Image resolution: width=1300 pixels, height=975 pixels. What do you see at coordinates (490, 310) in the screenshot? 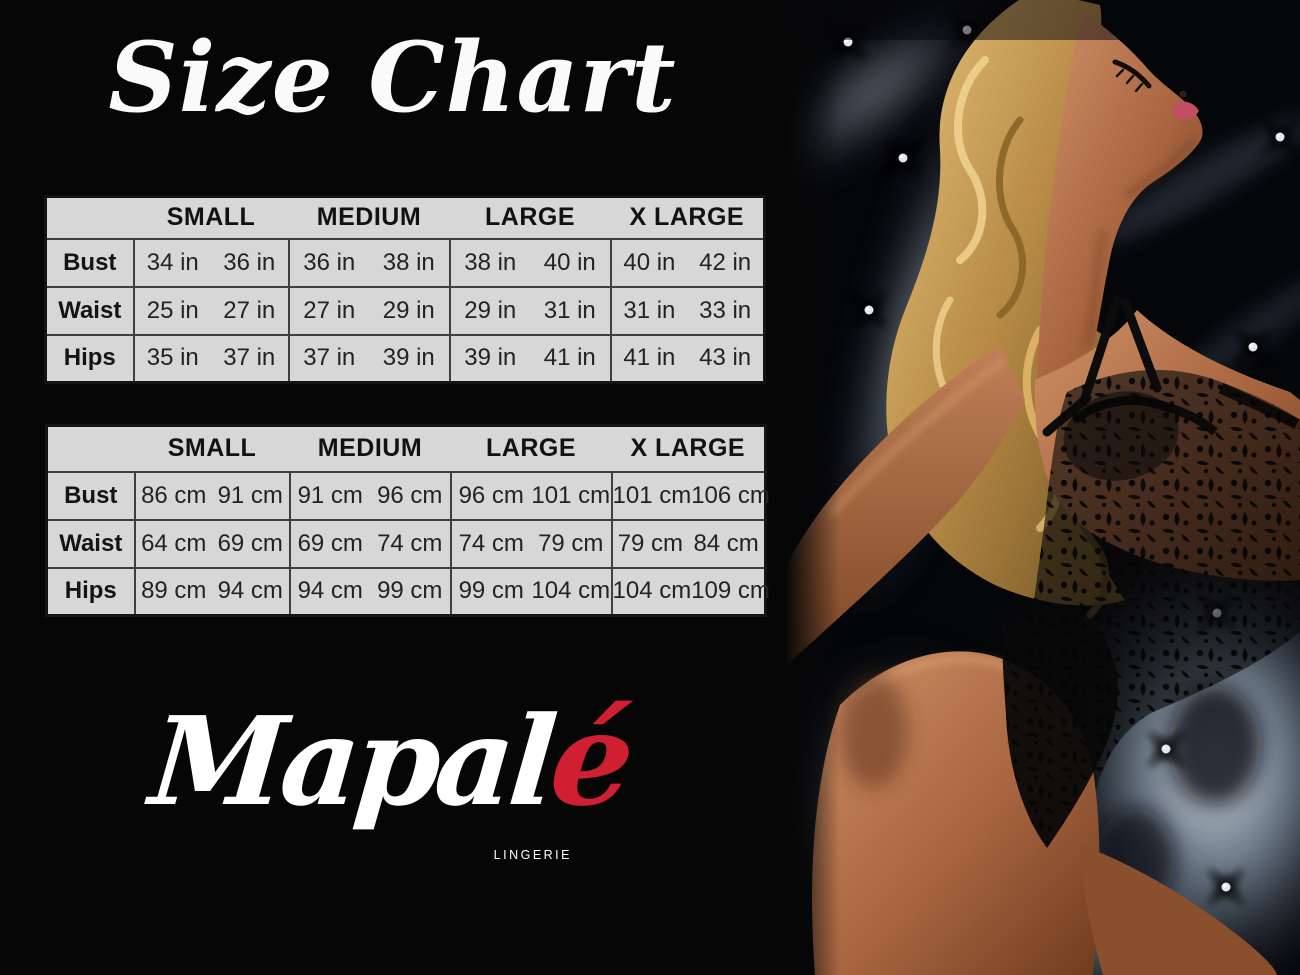
I see `measure-value: 29 in` at bounding box center [490, 310].